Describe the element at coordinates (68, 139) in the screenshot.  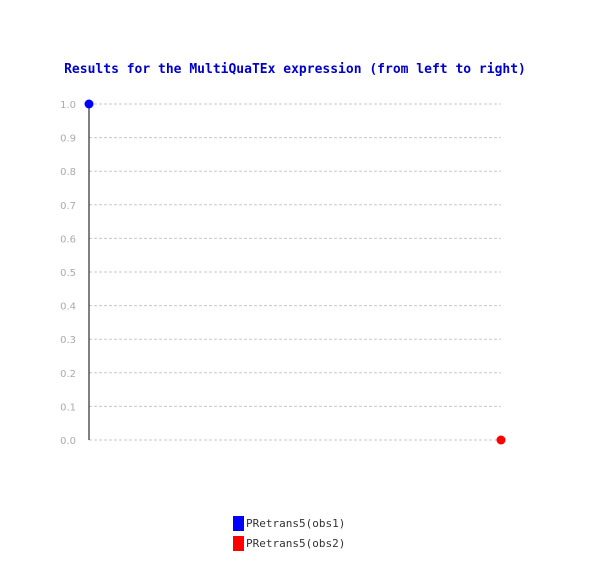
I see `y-tick-label: 0.9` at that location.